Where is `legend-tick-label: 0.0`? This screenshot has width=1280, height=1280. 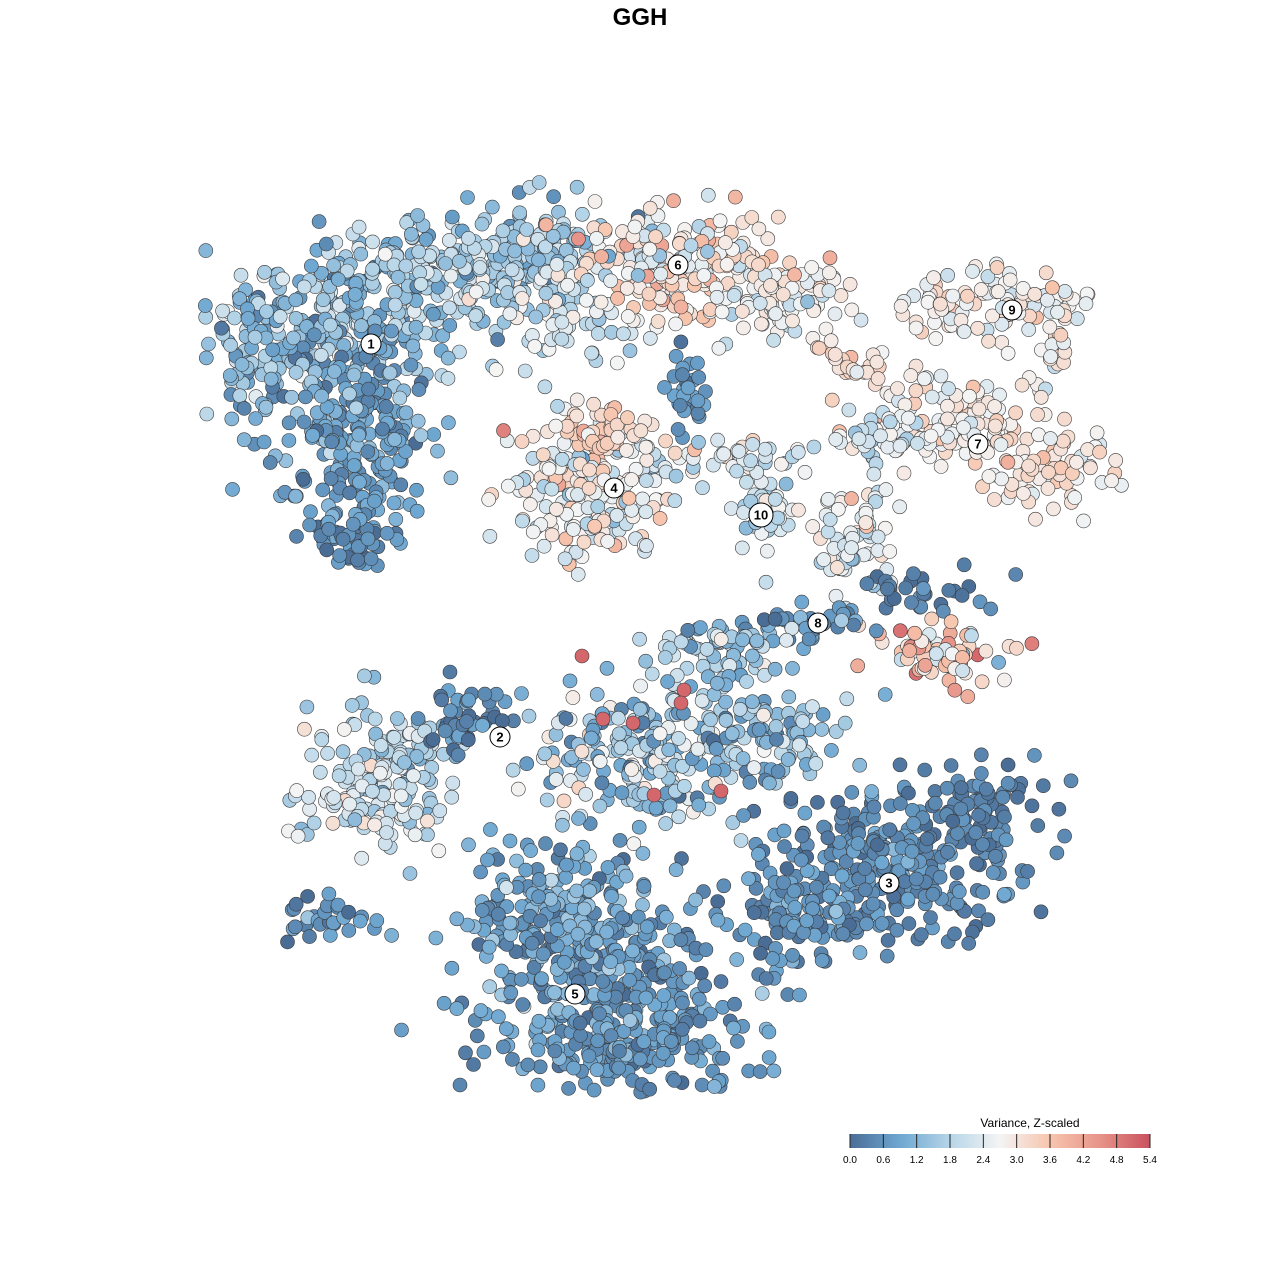
legend-tick-label: 0.0 is located at coordinates (850, 1160).